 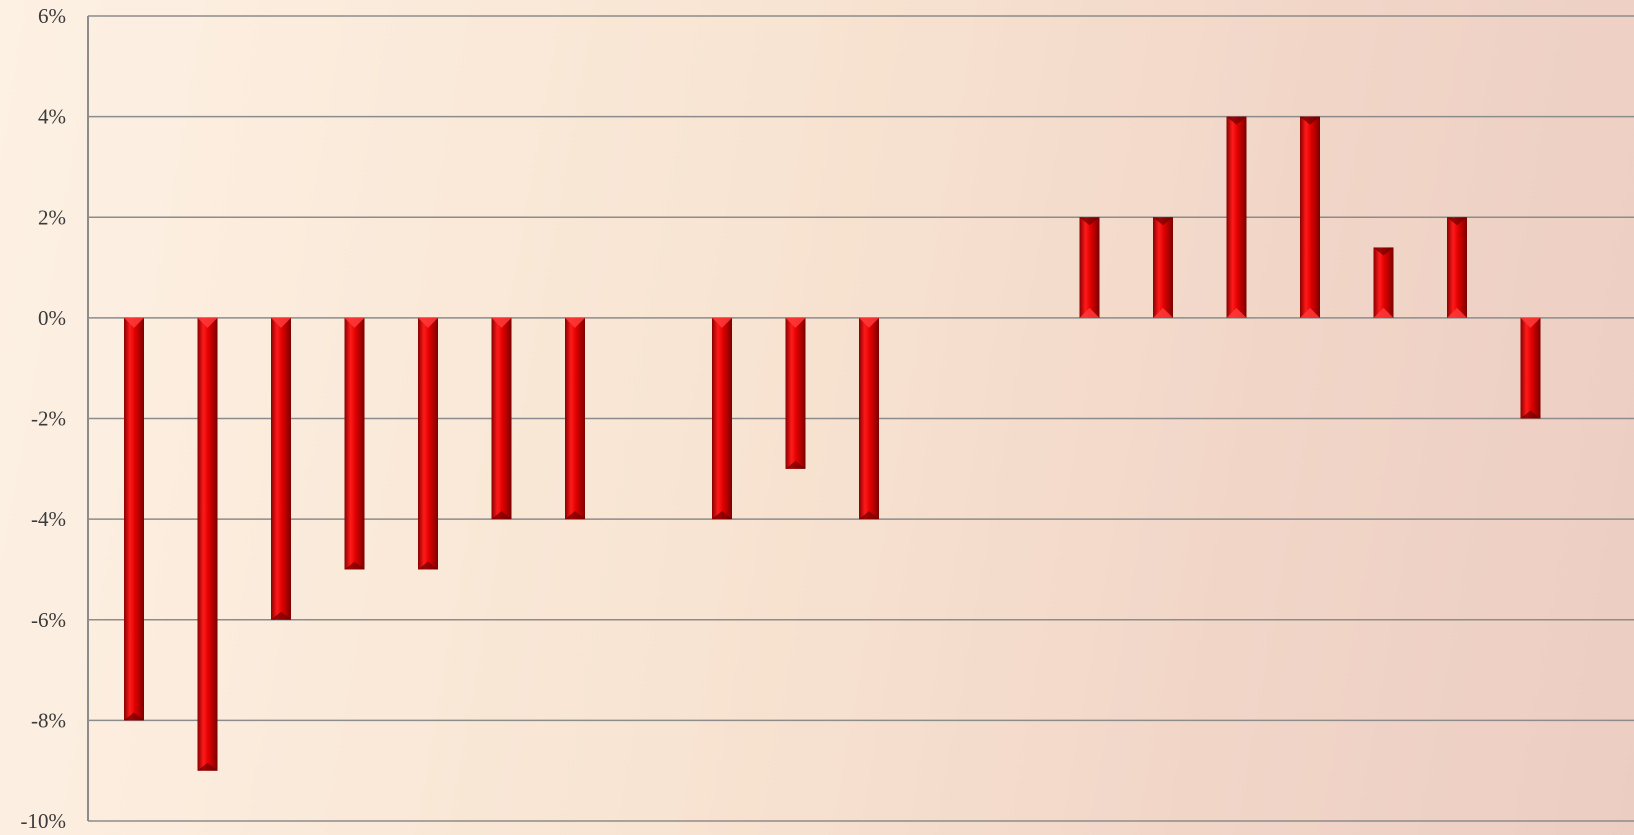 I want to click on y-tick-label: -10%, so click(x=44, y=821).